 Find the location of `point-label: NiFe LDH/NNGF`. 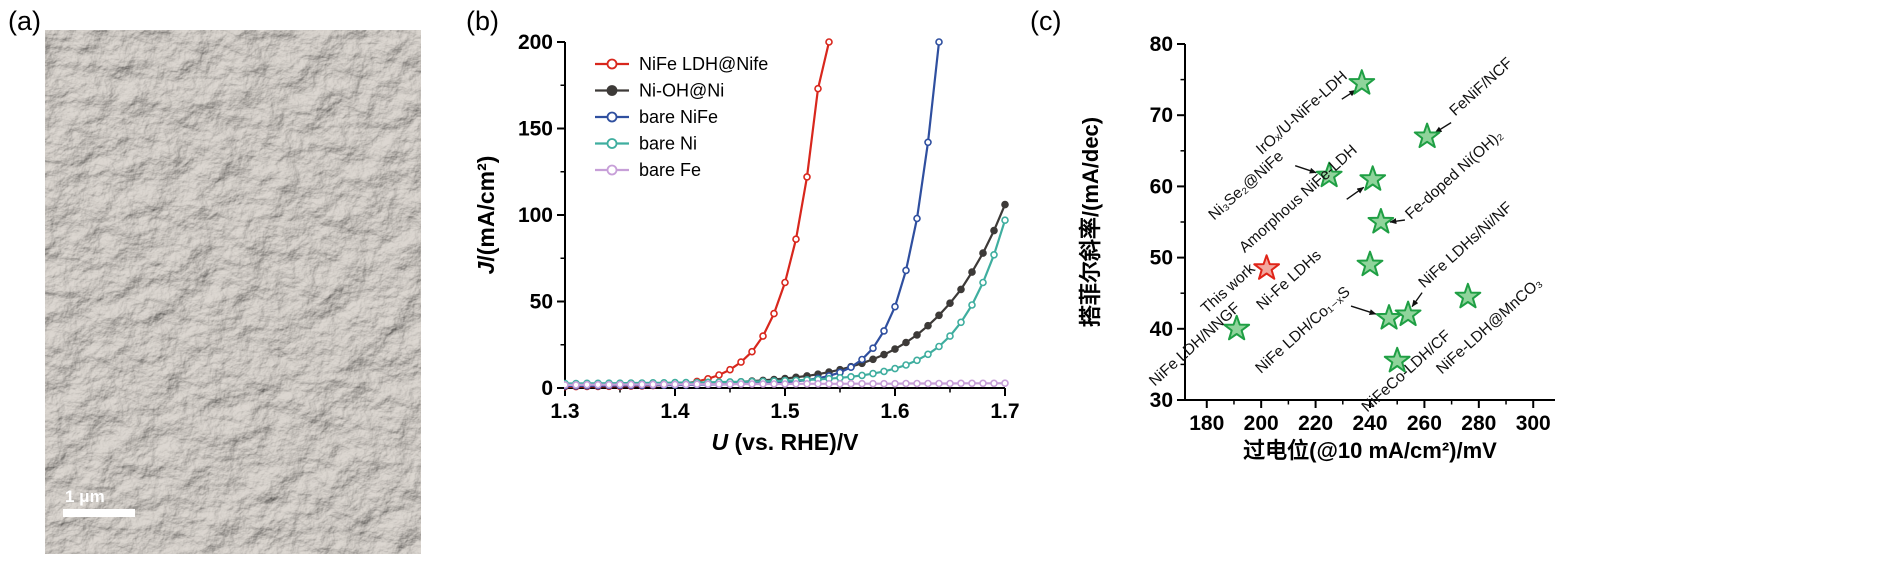

point-label: NiFe LDH/NNGF is located at coordinates (1195, 344).